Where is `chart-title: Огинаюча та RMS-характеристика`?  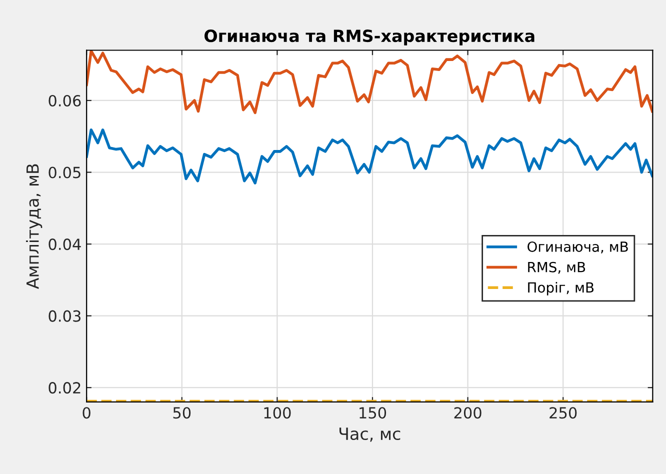
chart-title: Огинаюча та RMS-характеристика is located at coordinates (369, 38).